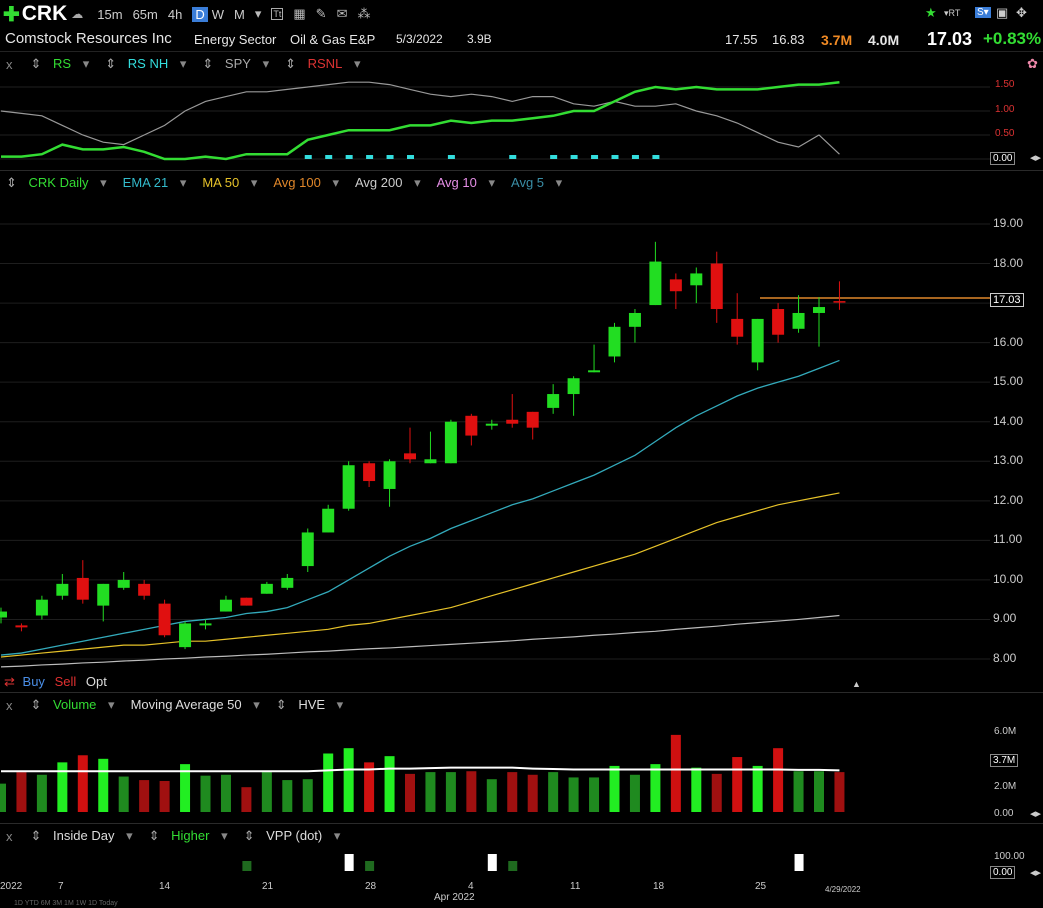 This screenshot has height=908, width=1043. I want to click on draw-pencil-icon: ✎, so click(321, 13).